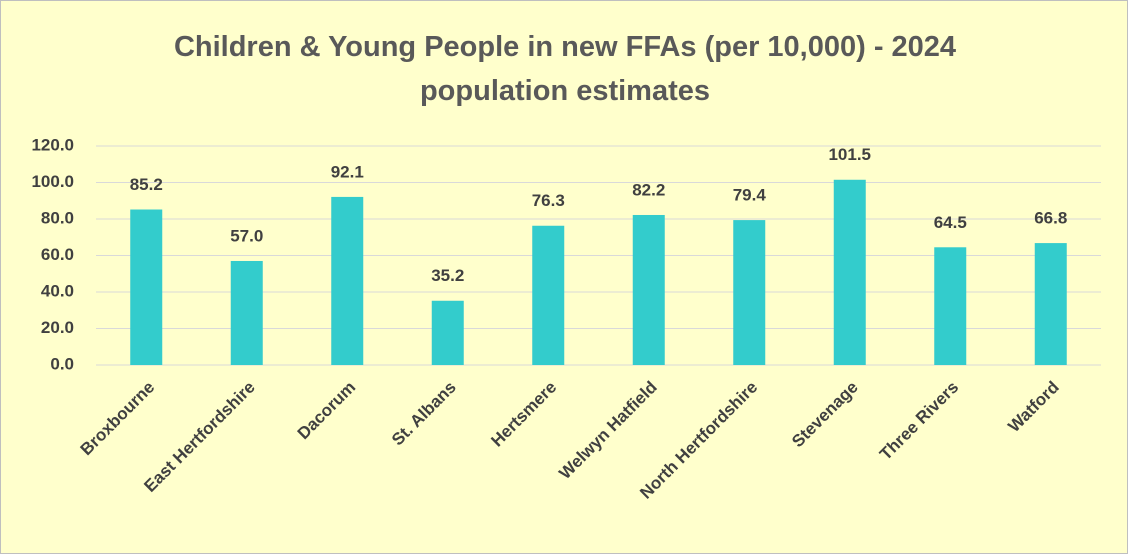 The image size is (1128, 554). Describe the element at coordinates (57, 254) in the screenshot. I see `y-tick-label: 60.0` at that location.